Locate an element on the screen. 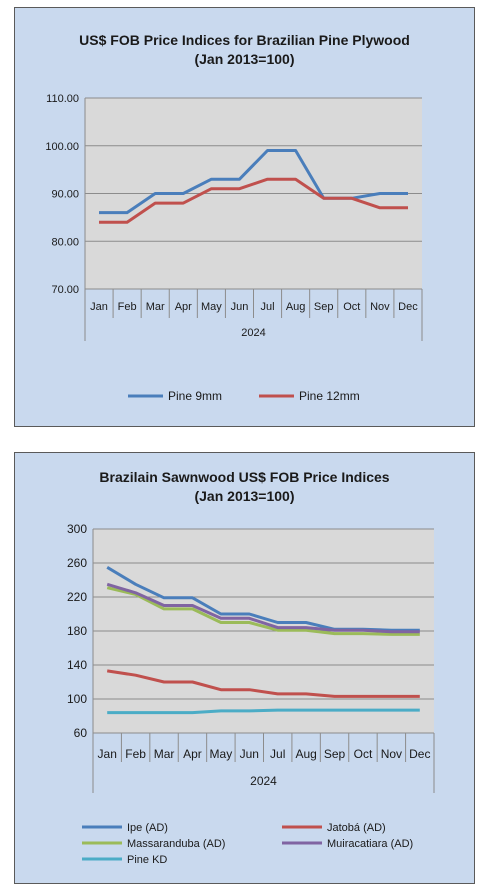  sawnwood-y-tick-label: 300 is located at coordinates (77, 529).